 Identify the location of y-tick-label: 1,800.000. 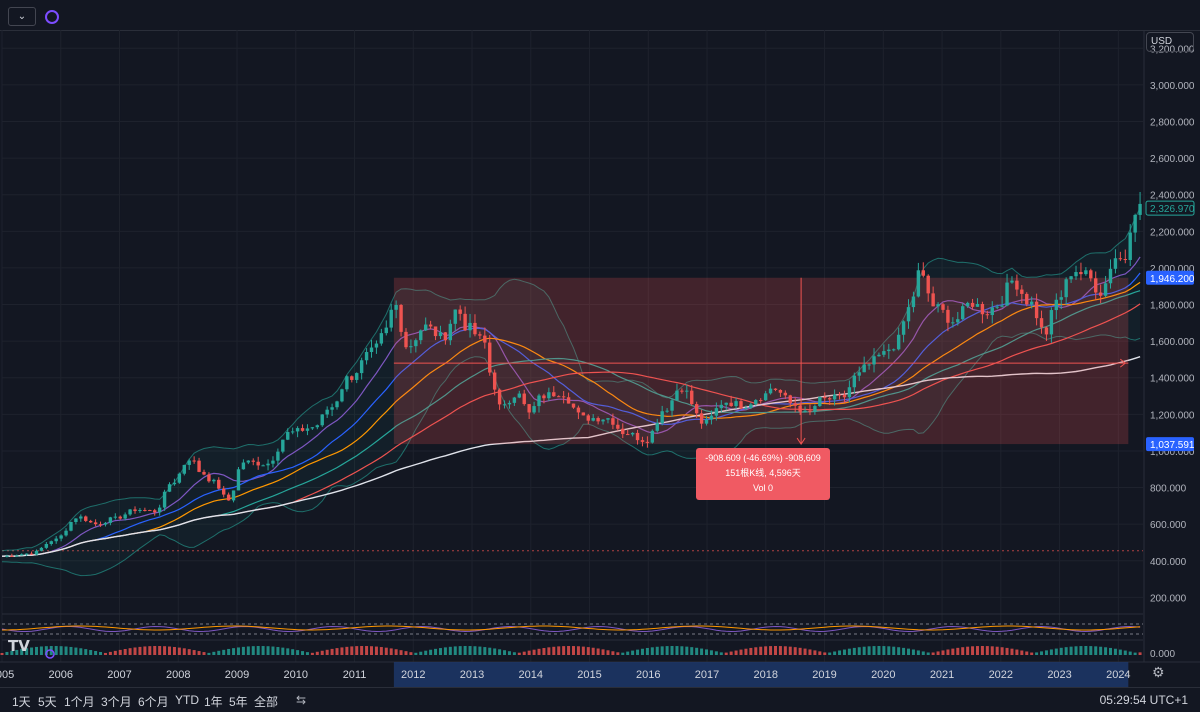
(1172, 306).